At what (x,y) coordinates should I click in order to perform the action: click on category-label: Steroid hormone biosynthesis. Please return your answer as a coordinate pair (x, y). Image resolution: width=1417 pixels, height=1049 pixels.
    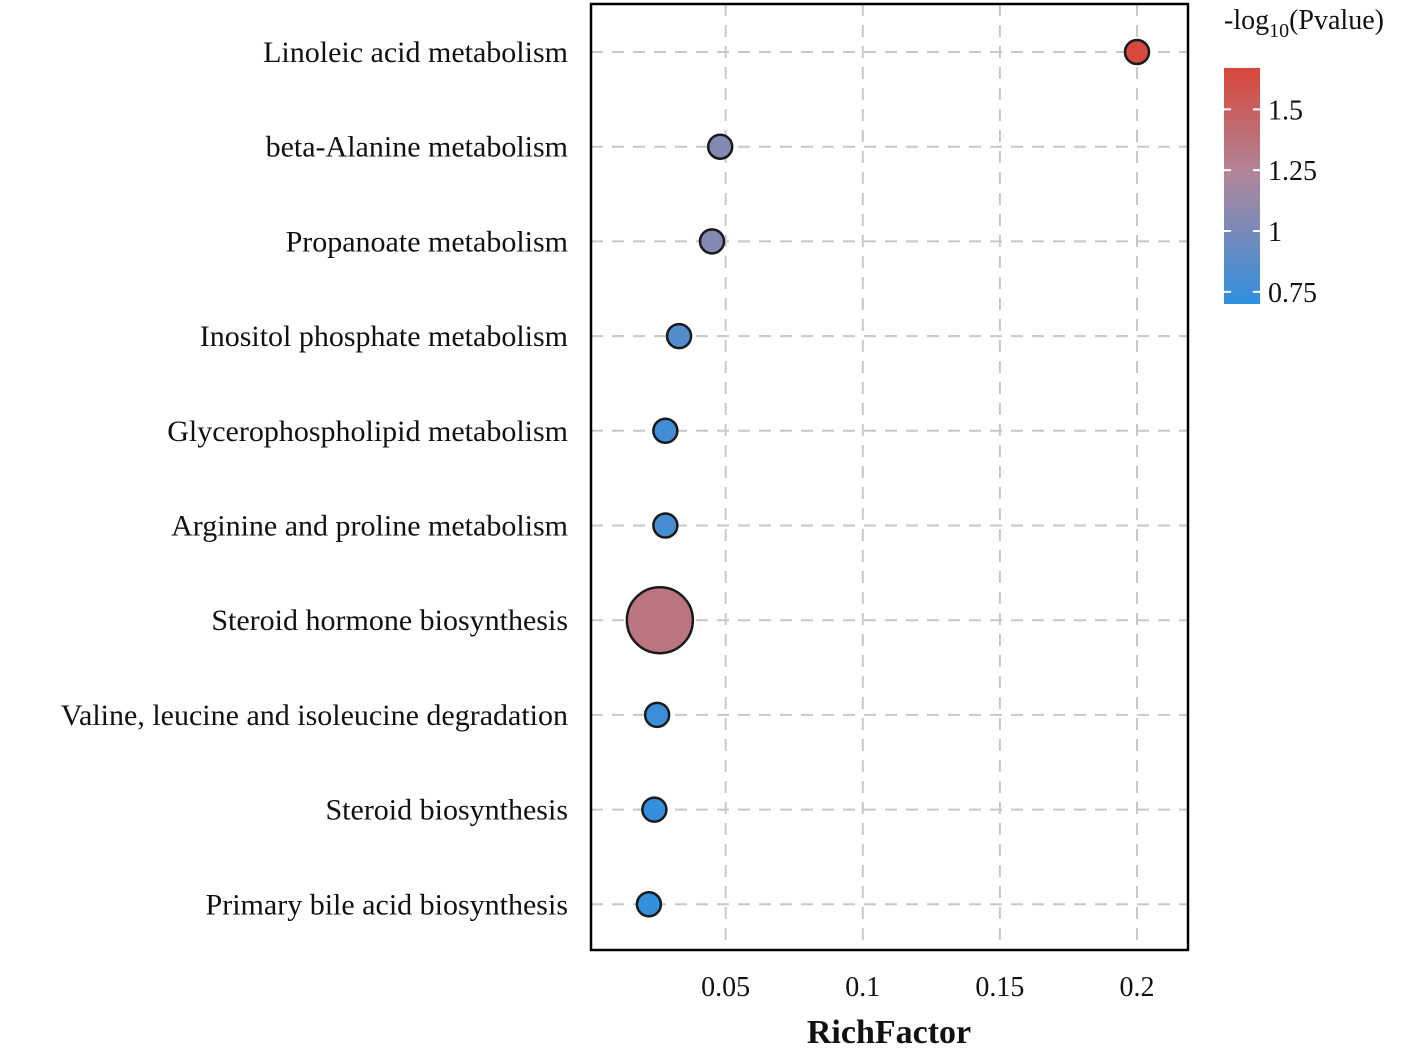
    Looking at the image, I should click on (389, 620).